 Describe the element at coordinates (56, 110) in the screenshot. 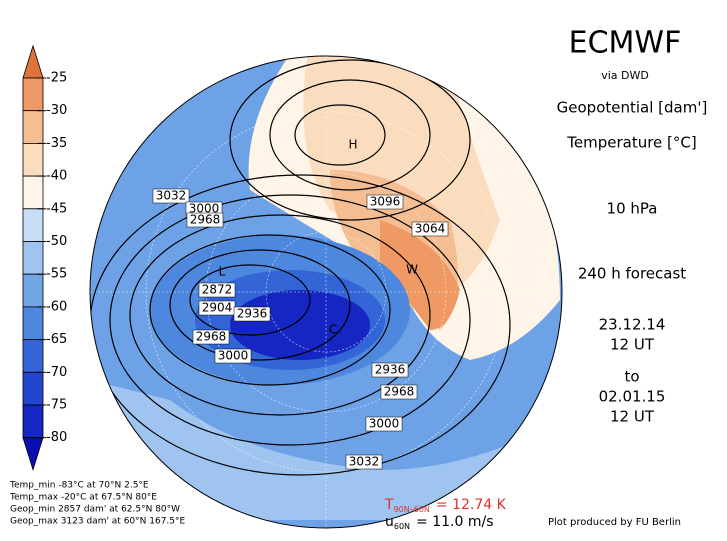

I see `colorbar-label: -30` at that location.